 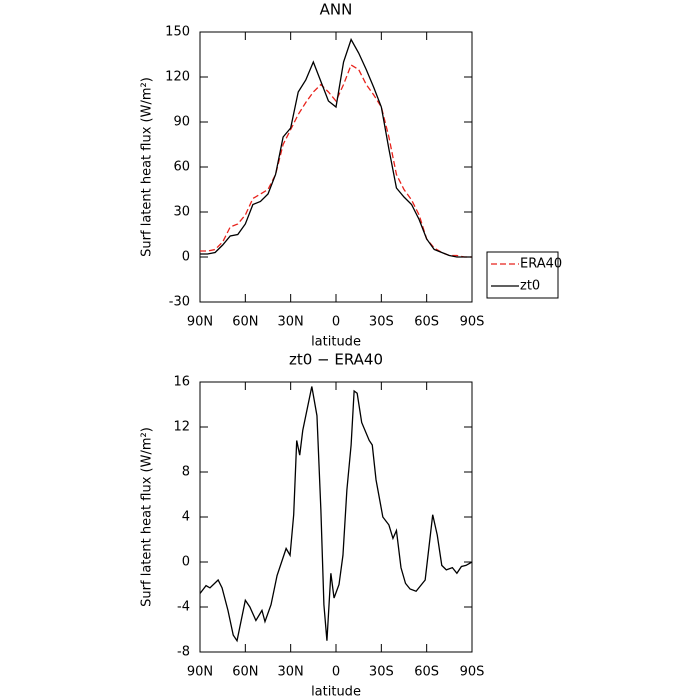 What do you see at coordinates (186, 517) in the screenshot?
I see `y-tick-label: 4` at bounding box center [186, 517].